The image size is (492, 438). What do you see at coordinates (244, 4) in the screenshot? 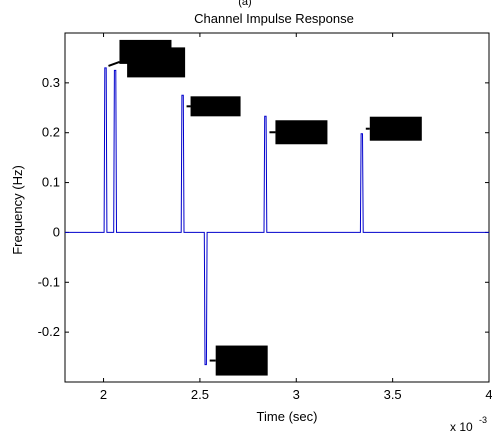
I see `chart-title-fragment: (a)` at bounding box center [244, 4].